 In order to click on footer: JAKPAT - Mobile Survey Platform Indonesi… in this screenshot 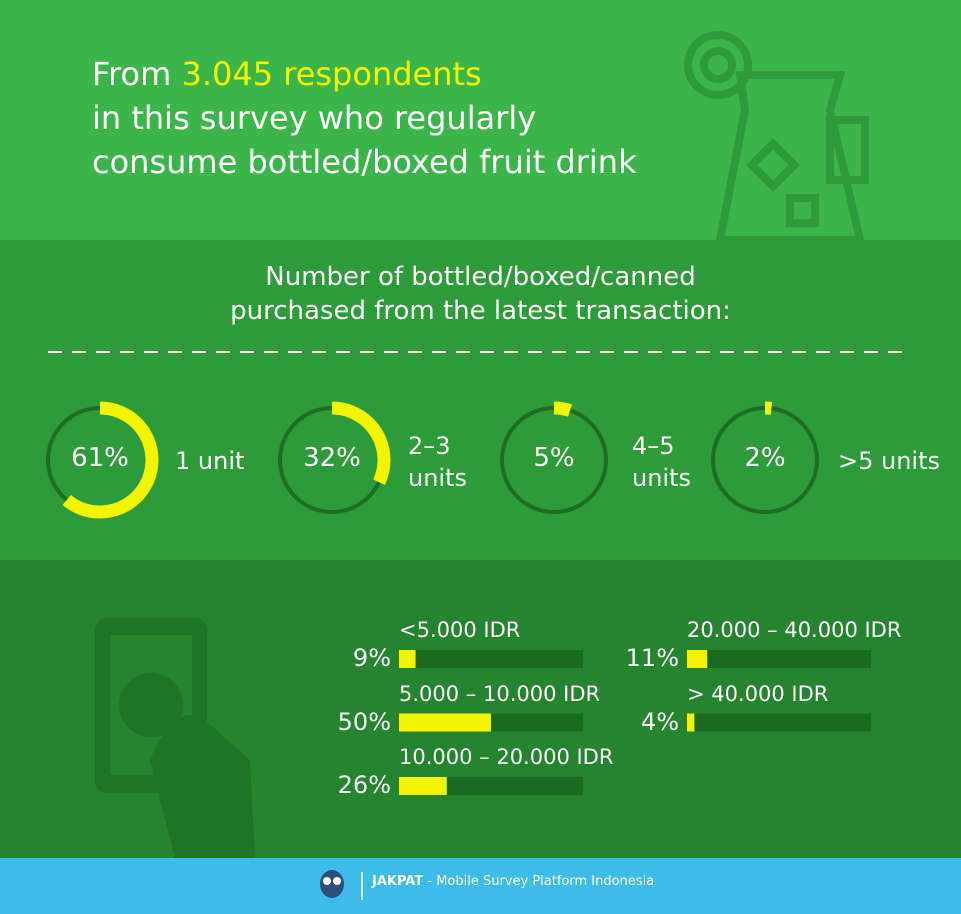, I will do `click(513, 881)`.